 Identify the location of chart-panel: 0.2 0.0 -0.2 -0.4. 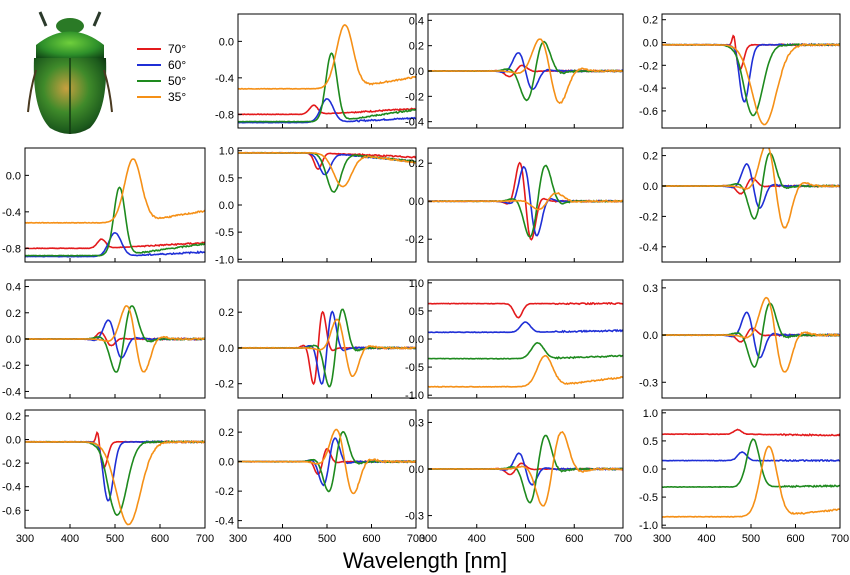
(740, 205).